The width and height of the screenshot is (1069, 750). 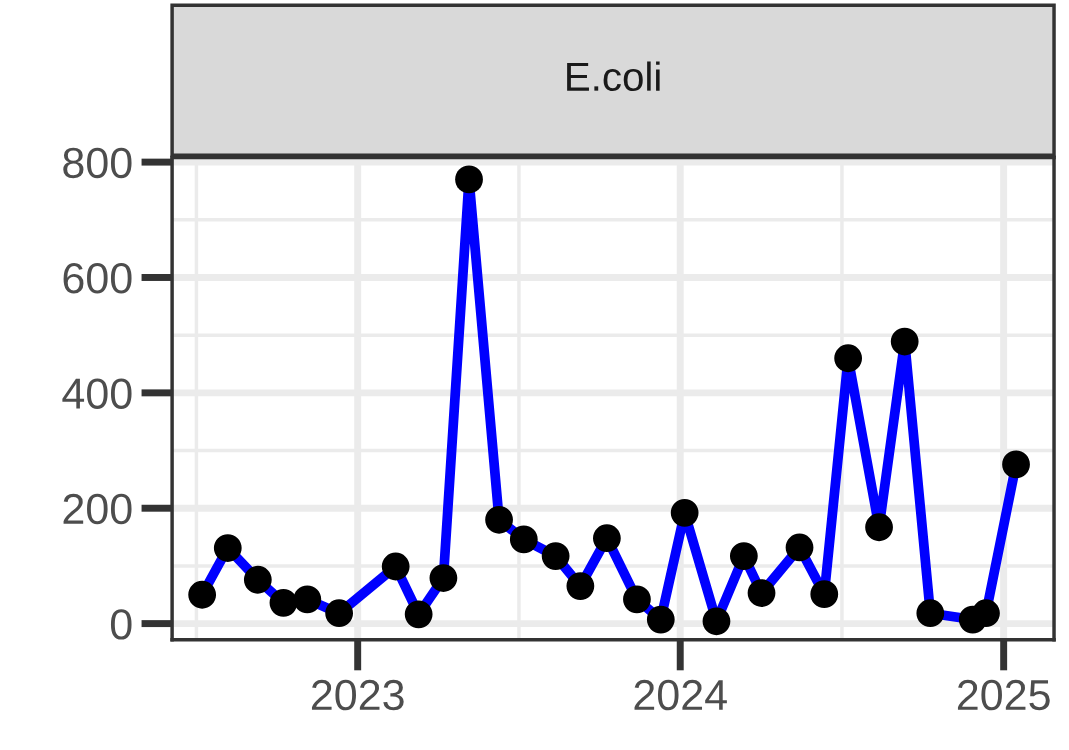 What do you see at coordinates (97, 163) in the screenshot?
I see `y-tick-label: 800` at bounding box center [97, 163].